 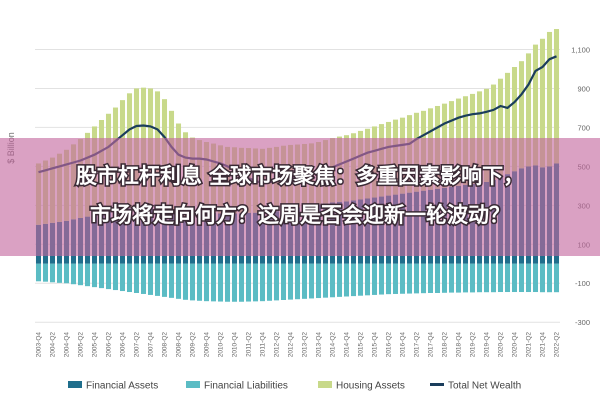 What do you see at coordinates (403, 345) in the screenshot?
I see `x-tick-label: 2016-Q4` at bounding box center [403, 345].